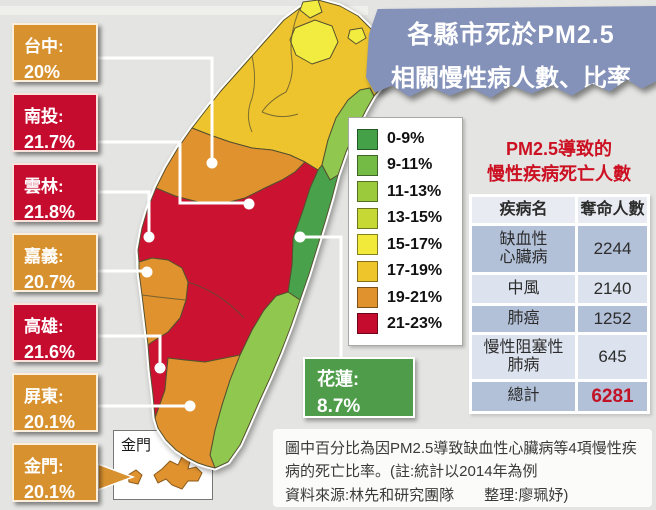 The width and height of the screenshot is (656, 510). I want to click on table-row-disease: 缺血性 心臟病, so click(523, 249).